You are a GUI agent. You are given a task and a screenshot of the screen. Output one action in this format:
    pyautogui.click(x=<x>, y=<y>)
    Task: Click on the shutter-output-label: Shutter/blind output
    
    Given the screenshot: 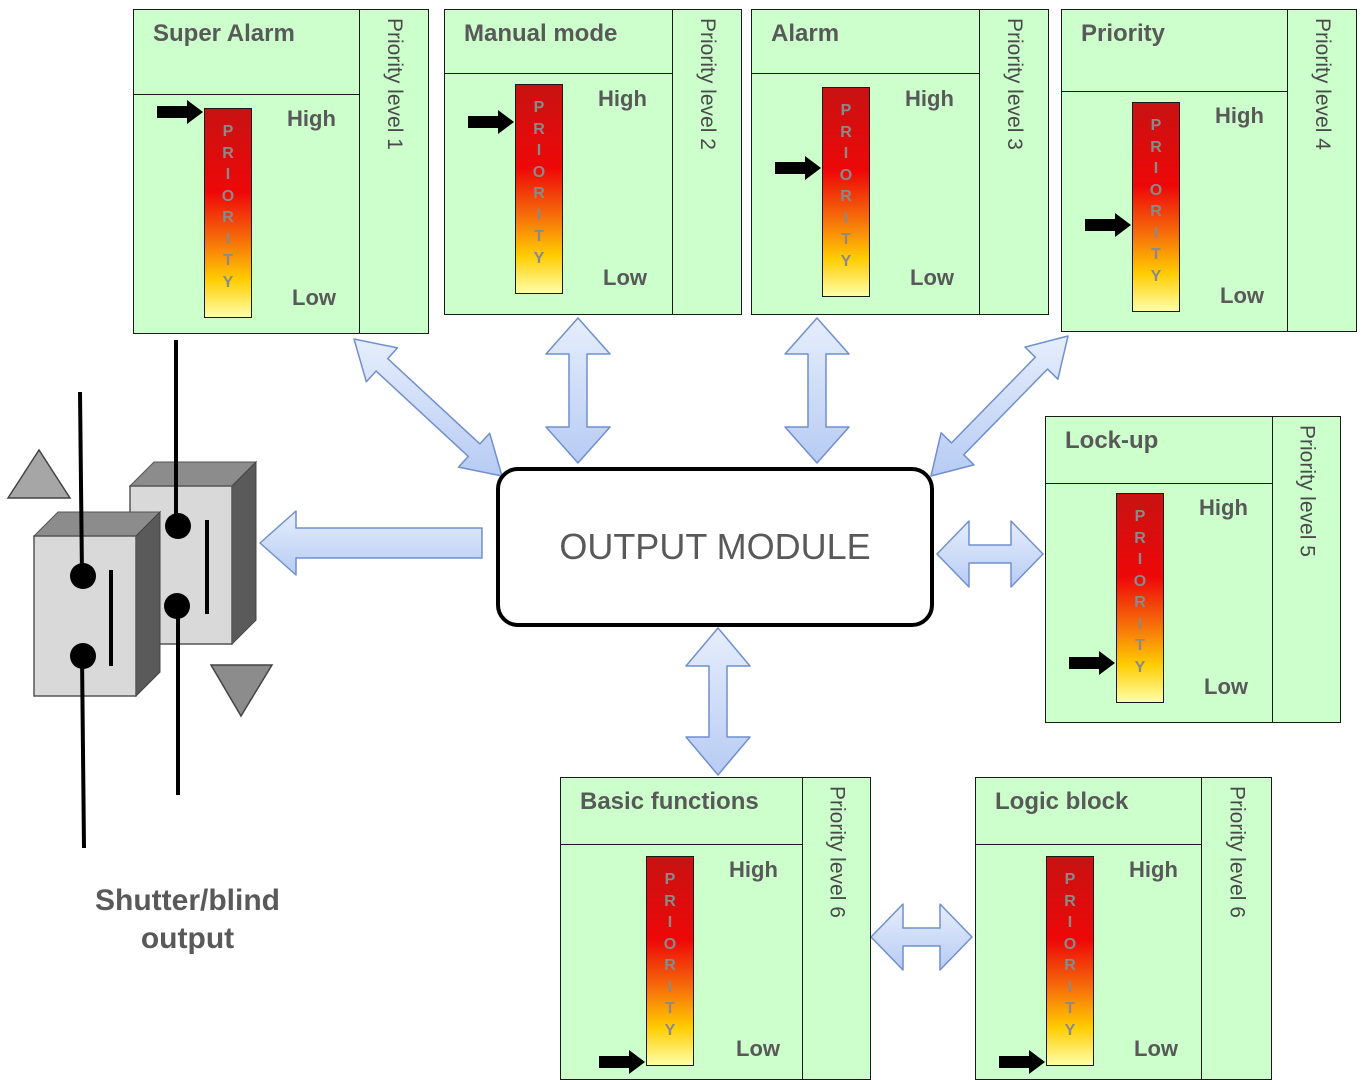 What is the action you would take?
    pyautogui.click(x=187, y=920)
    